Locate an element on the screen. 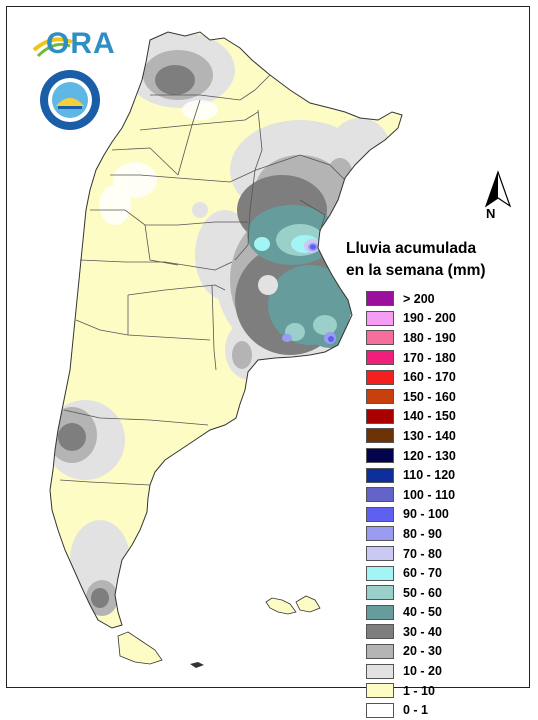  legend-label: 50 - 60 is located at coordinates (422, 592).